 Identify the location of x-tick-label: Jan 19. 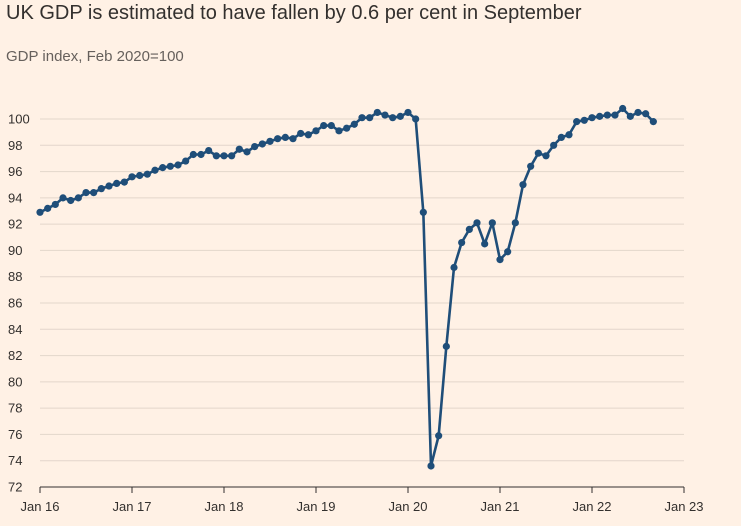
(315, 506).